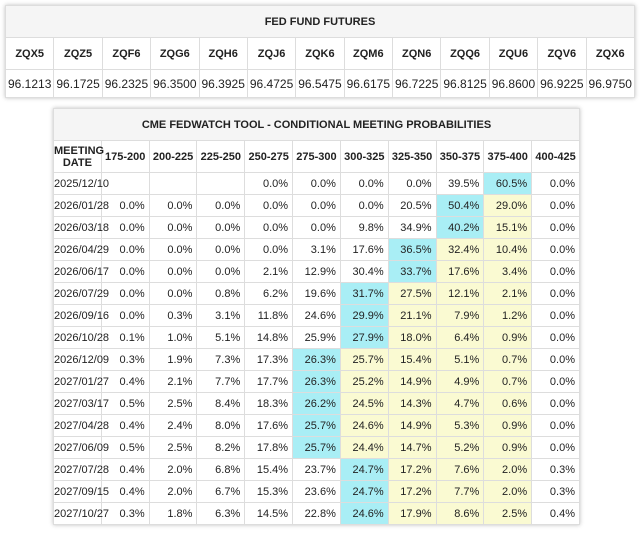 The width and height of the screenshot is (642, 541). Describe the element at coordinates (81, 513) in the screenshot. I see `meeting-date: 2027/10/27` at that location.